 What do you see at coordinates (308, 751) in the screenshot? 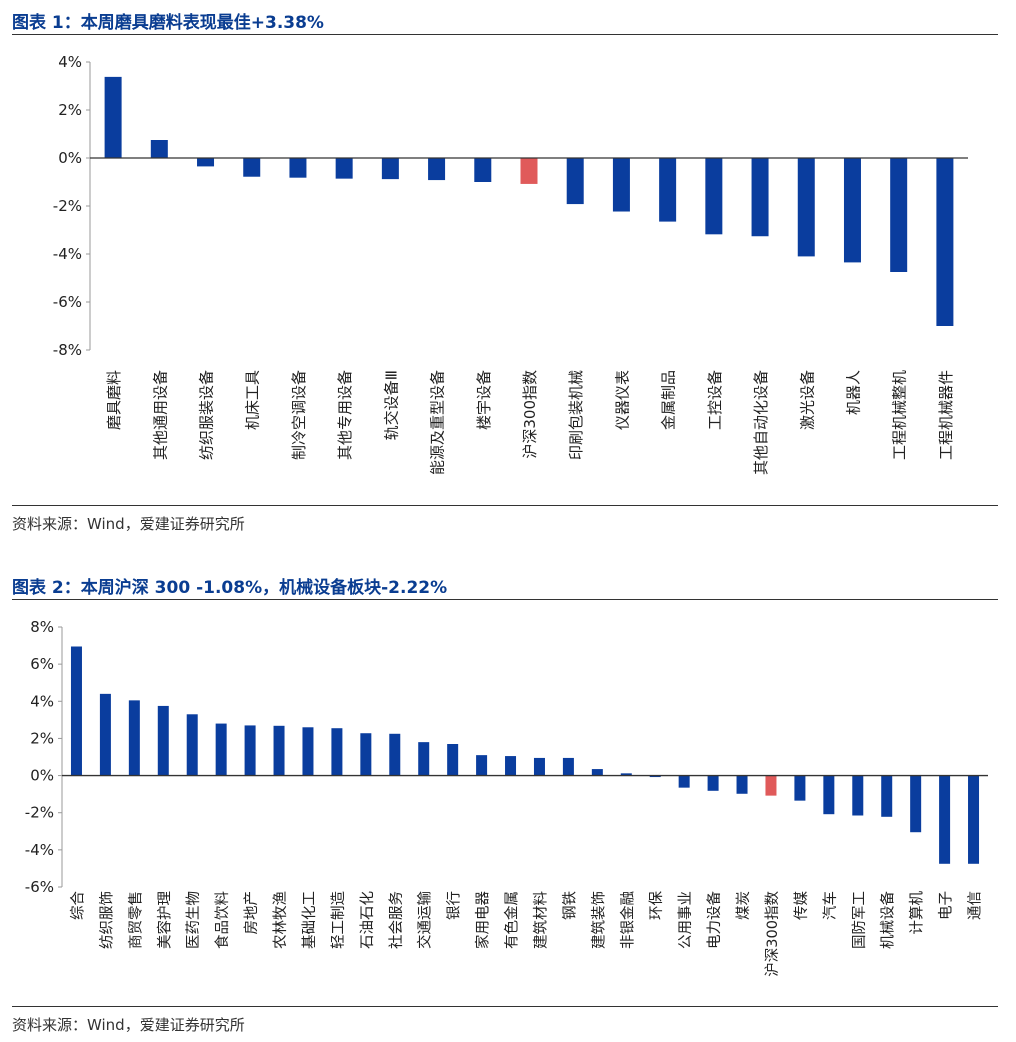
I see `bar-基础化工` at bounding box center [308, 751].